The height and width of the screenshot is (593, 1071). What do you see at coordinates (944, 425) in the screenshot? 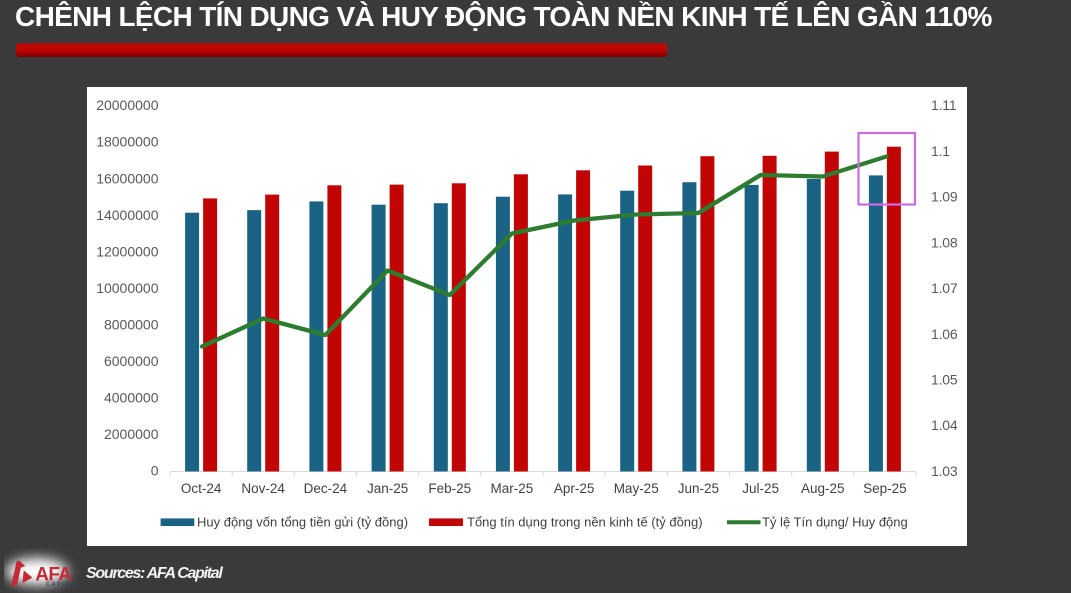
I see `svg-text: 1.04` at bounding box center [944, 425].